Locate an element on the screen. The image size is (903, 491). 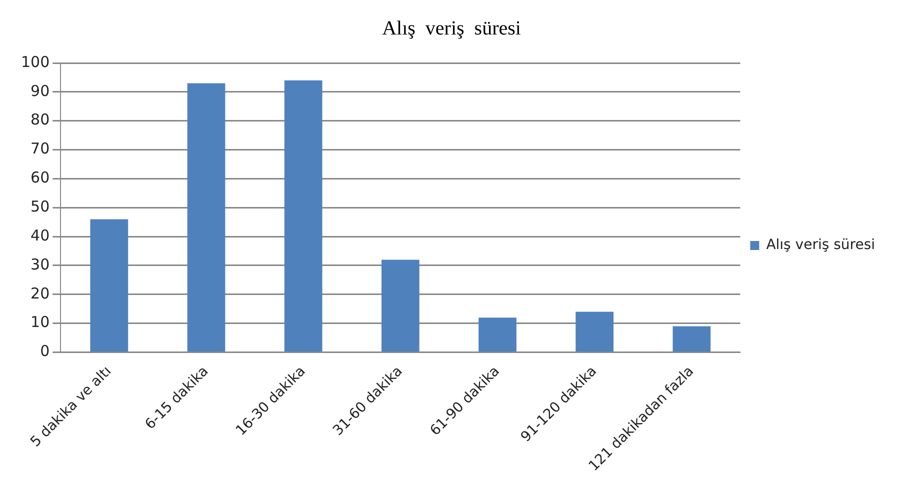
y-tick-label: 20 is located at coordinates (40, 293).